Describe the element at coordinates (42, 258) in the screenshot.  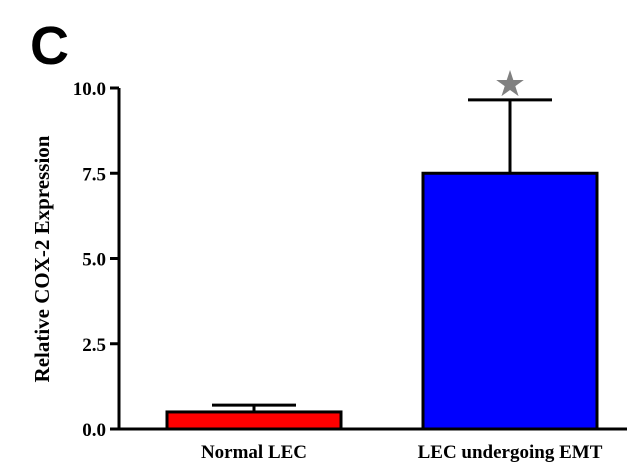
I see `y-axis-title: Relative COX-2 Expression` at that location.